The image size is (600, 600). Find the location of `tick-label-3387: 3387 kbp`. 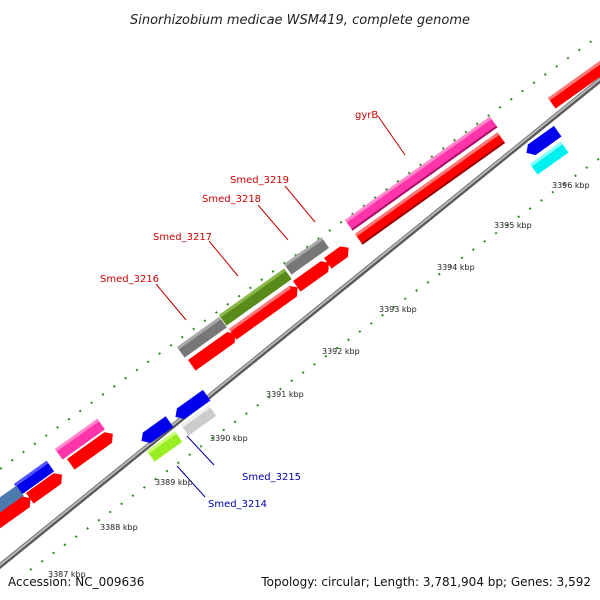

tick-label-3387: 3387 kbp is located at coordinates (67, 574).